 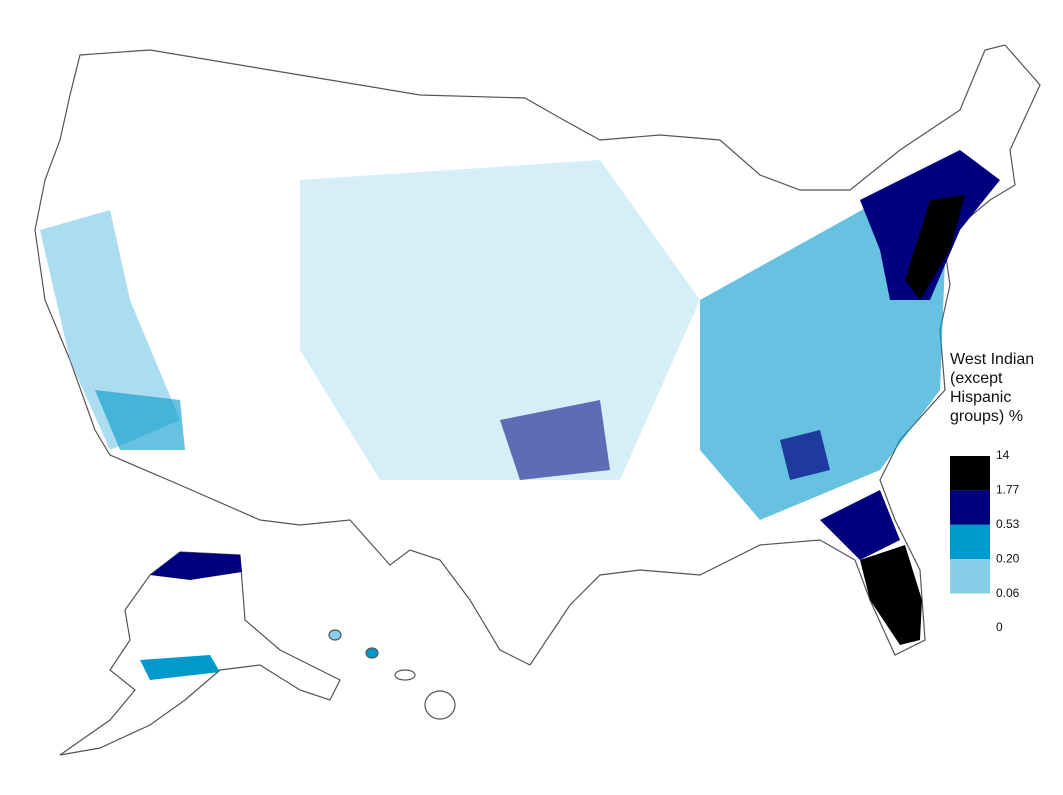 I want to click on alaska, so click(x=200, y=653).